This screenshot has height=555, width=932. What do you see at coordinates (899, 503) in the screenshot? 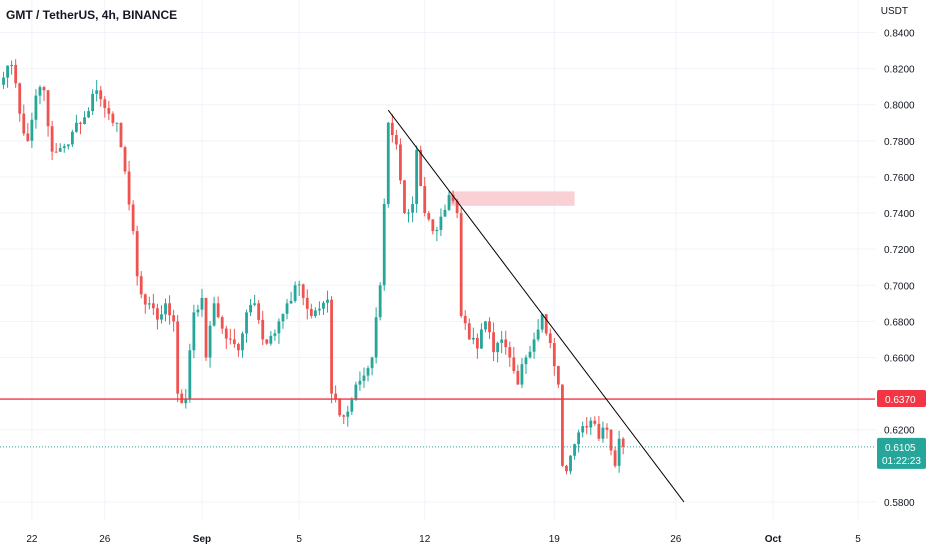
I see `y-tick-label: 0.5800` at bounding box center [899, 503].